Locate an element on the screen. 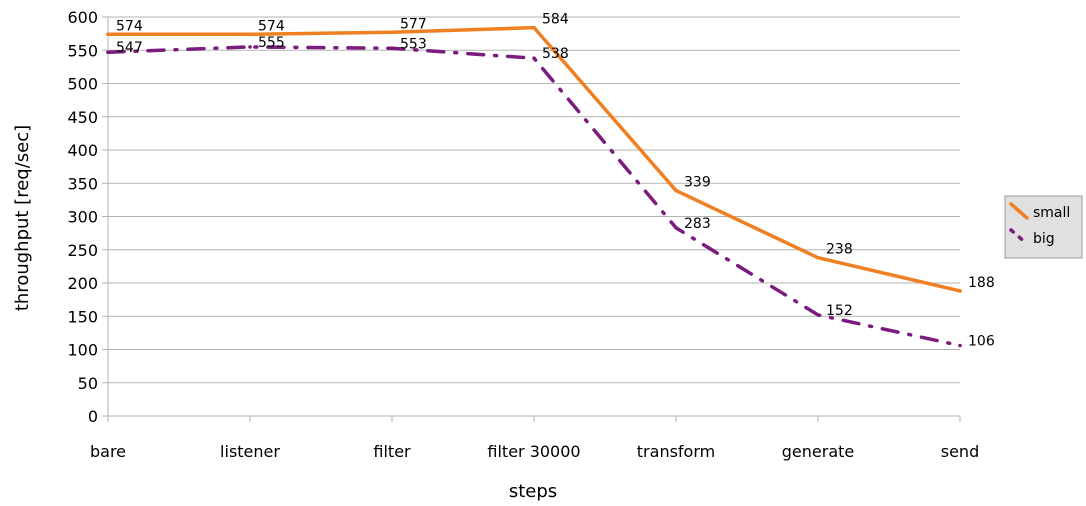 The width and height of the screenshot is (1086, 506). y-tick-label: 600 is located at coordinates (82, 17).